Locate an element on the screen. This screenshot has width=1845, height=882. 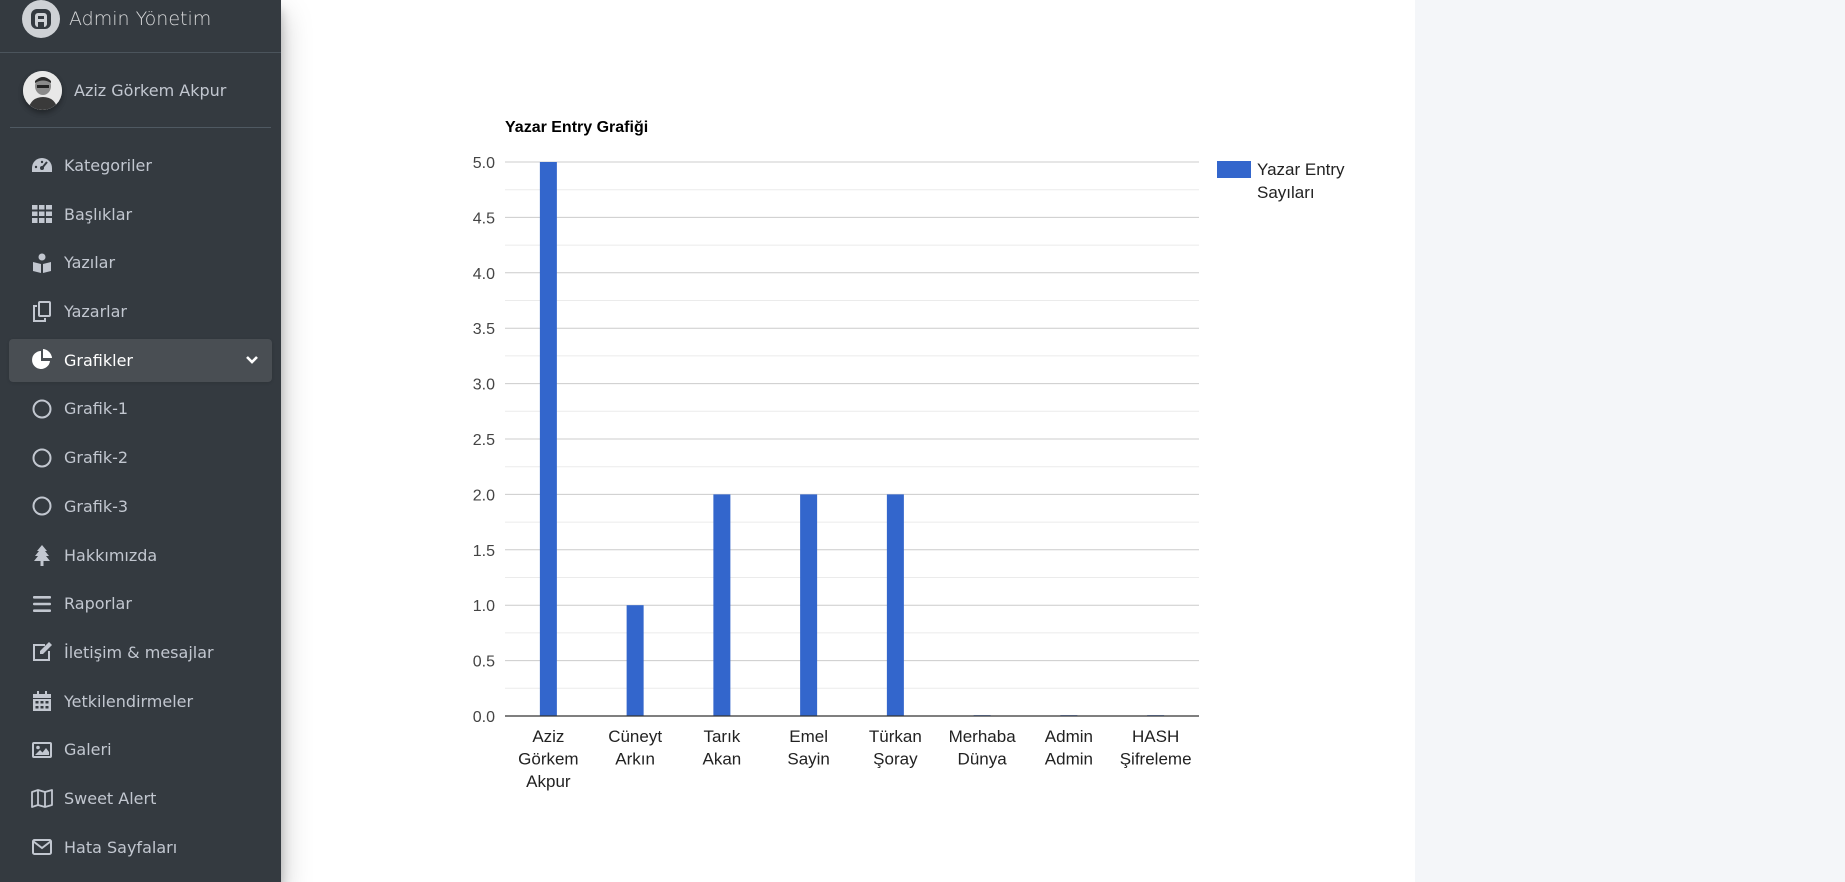
y-tick-label: 0.5 is located at coordinates (484, 662).